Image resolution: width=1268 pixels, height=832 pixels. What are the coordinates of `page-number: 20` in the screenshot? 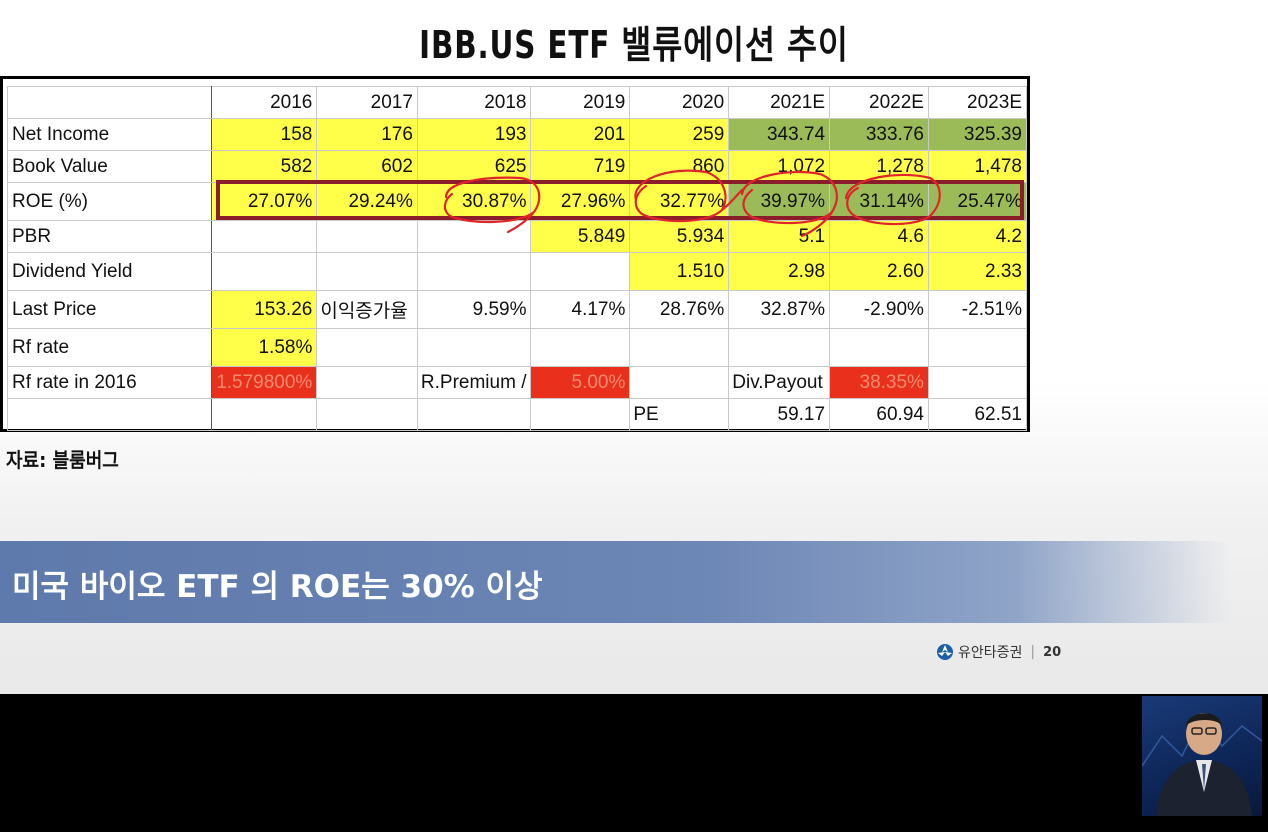 It's located at (1052, 652).